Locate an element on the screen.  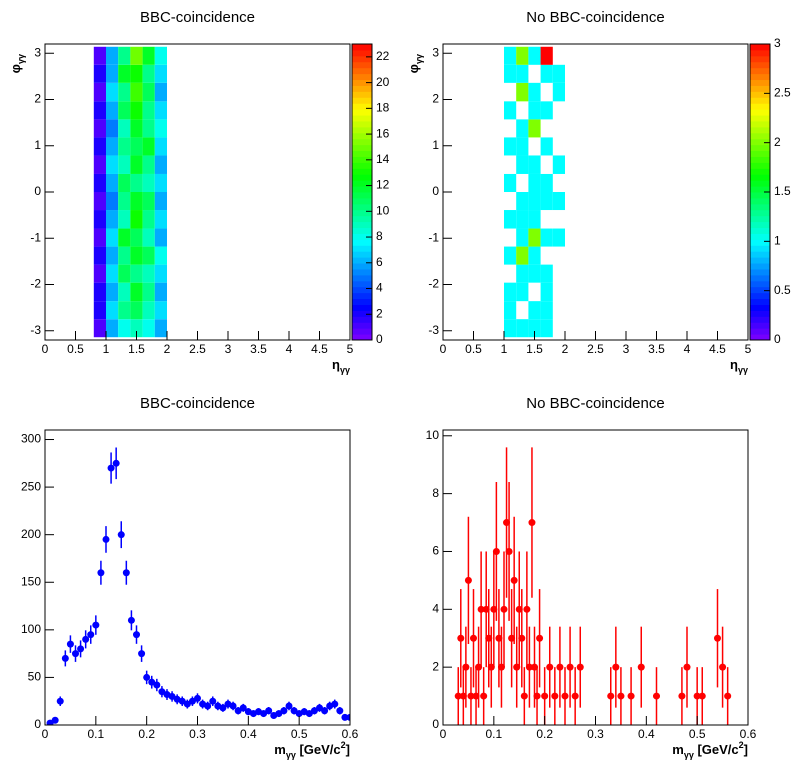
x-tick-label: 3.5 is located at coordinates (258, 349).